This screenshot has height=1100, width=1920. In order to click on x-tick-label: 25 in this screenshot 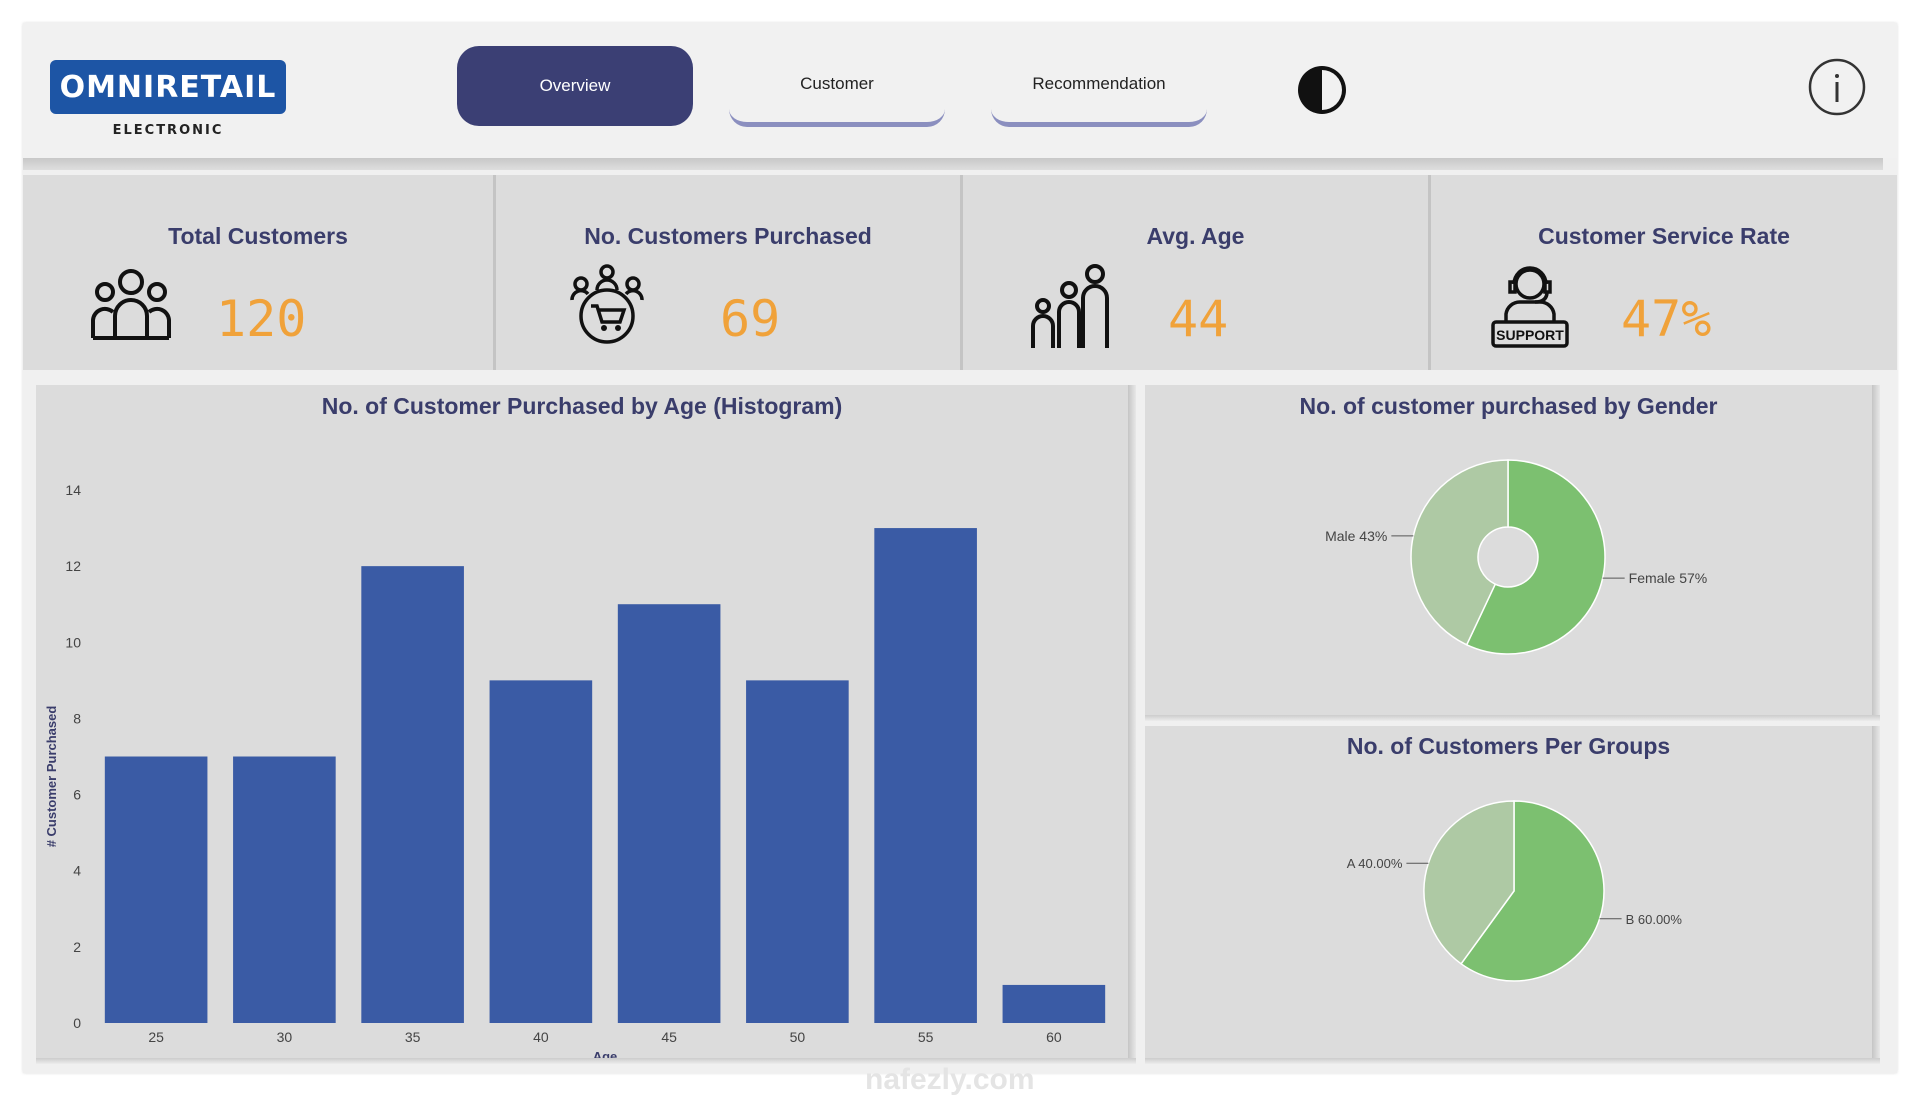, I will do `click(156, 1037)`.